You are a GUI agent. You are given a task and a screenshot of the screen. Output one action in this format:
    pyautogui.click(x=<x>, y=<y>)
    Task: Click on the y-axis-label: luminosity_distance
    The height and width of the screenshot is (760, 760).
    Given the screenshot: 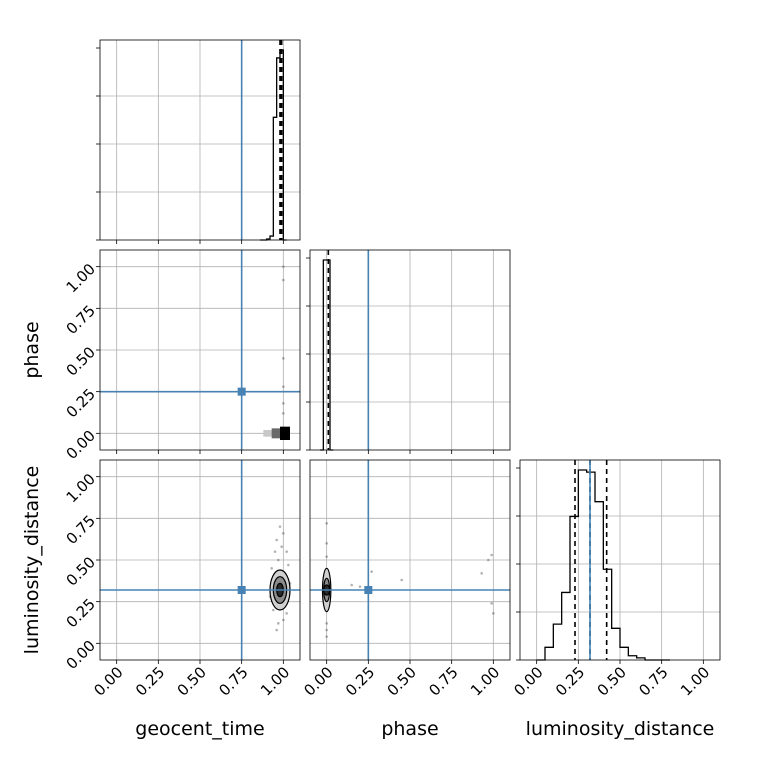 What is the action you would take?
    pyautogui.click(x=32, y=560)
    